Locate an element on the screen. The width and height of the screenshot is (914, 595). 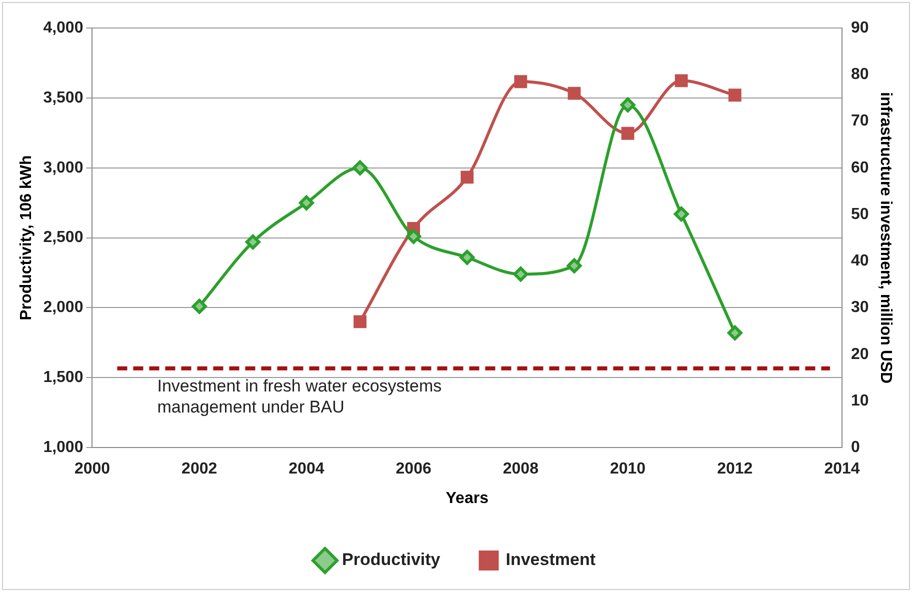
y2-tick-label: 30 is located at coordinates (860, 307).